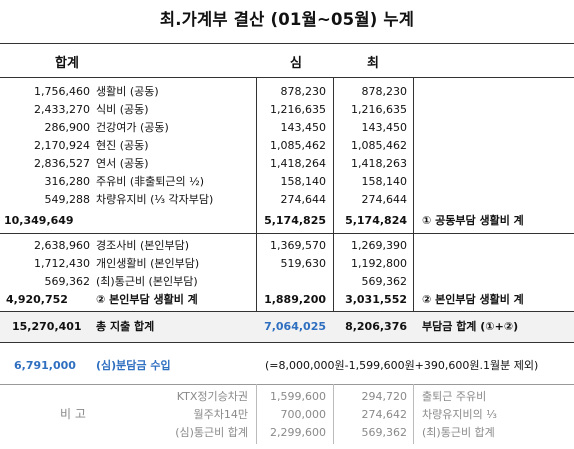 This screenshot has height=449, width=574. Describe the element at coordinates (147, 281) in the screenshot. I see `label-cell: (최)통근비 (본인부담)` at that location.